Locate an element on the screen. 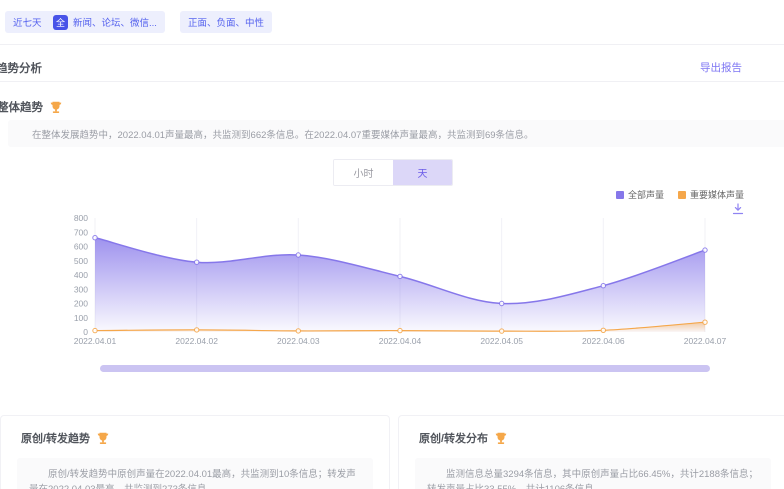 This screenshot has height=489, width=784. y-tick-label: 800 is located at coordinates (81, 218).